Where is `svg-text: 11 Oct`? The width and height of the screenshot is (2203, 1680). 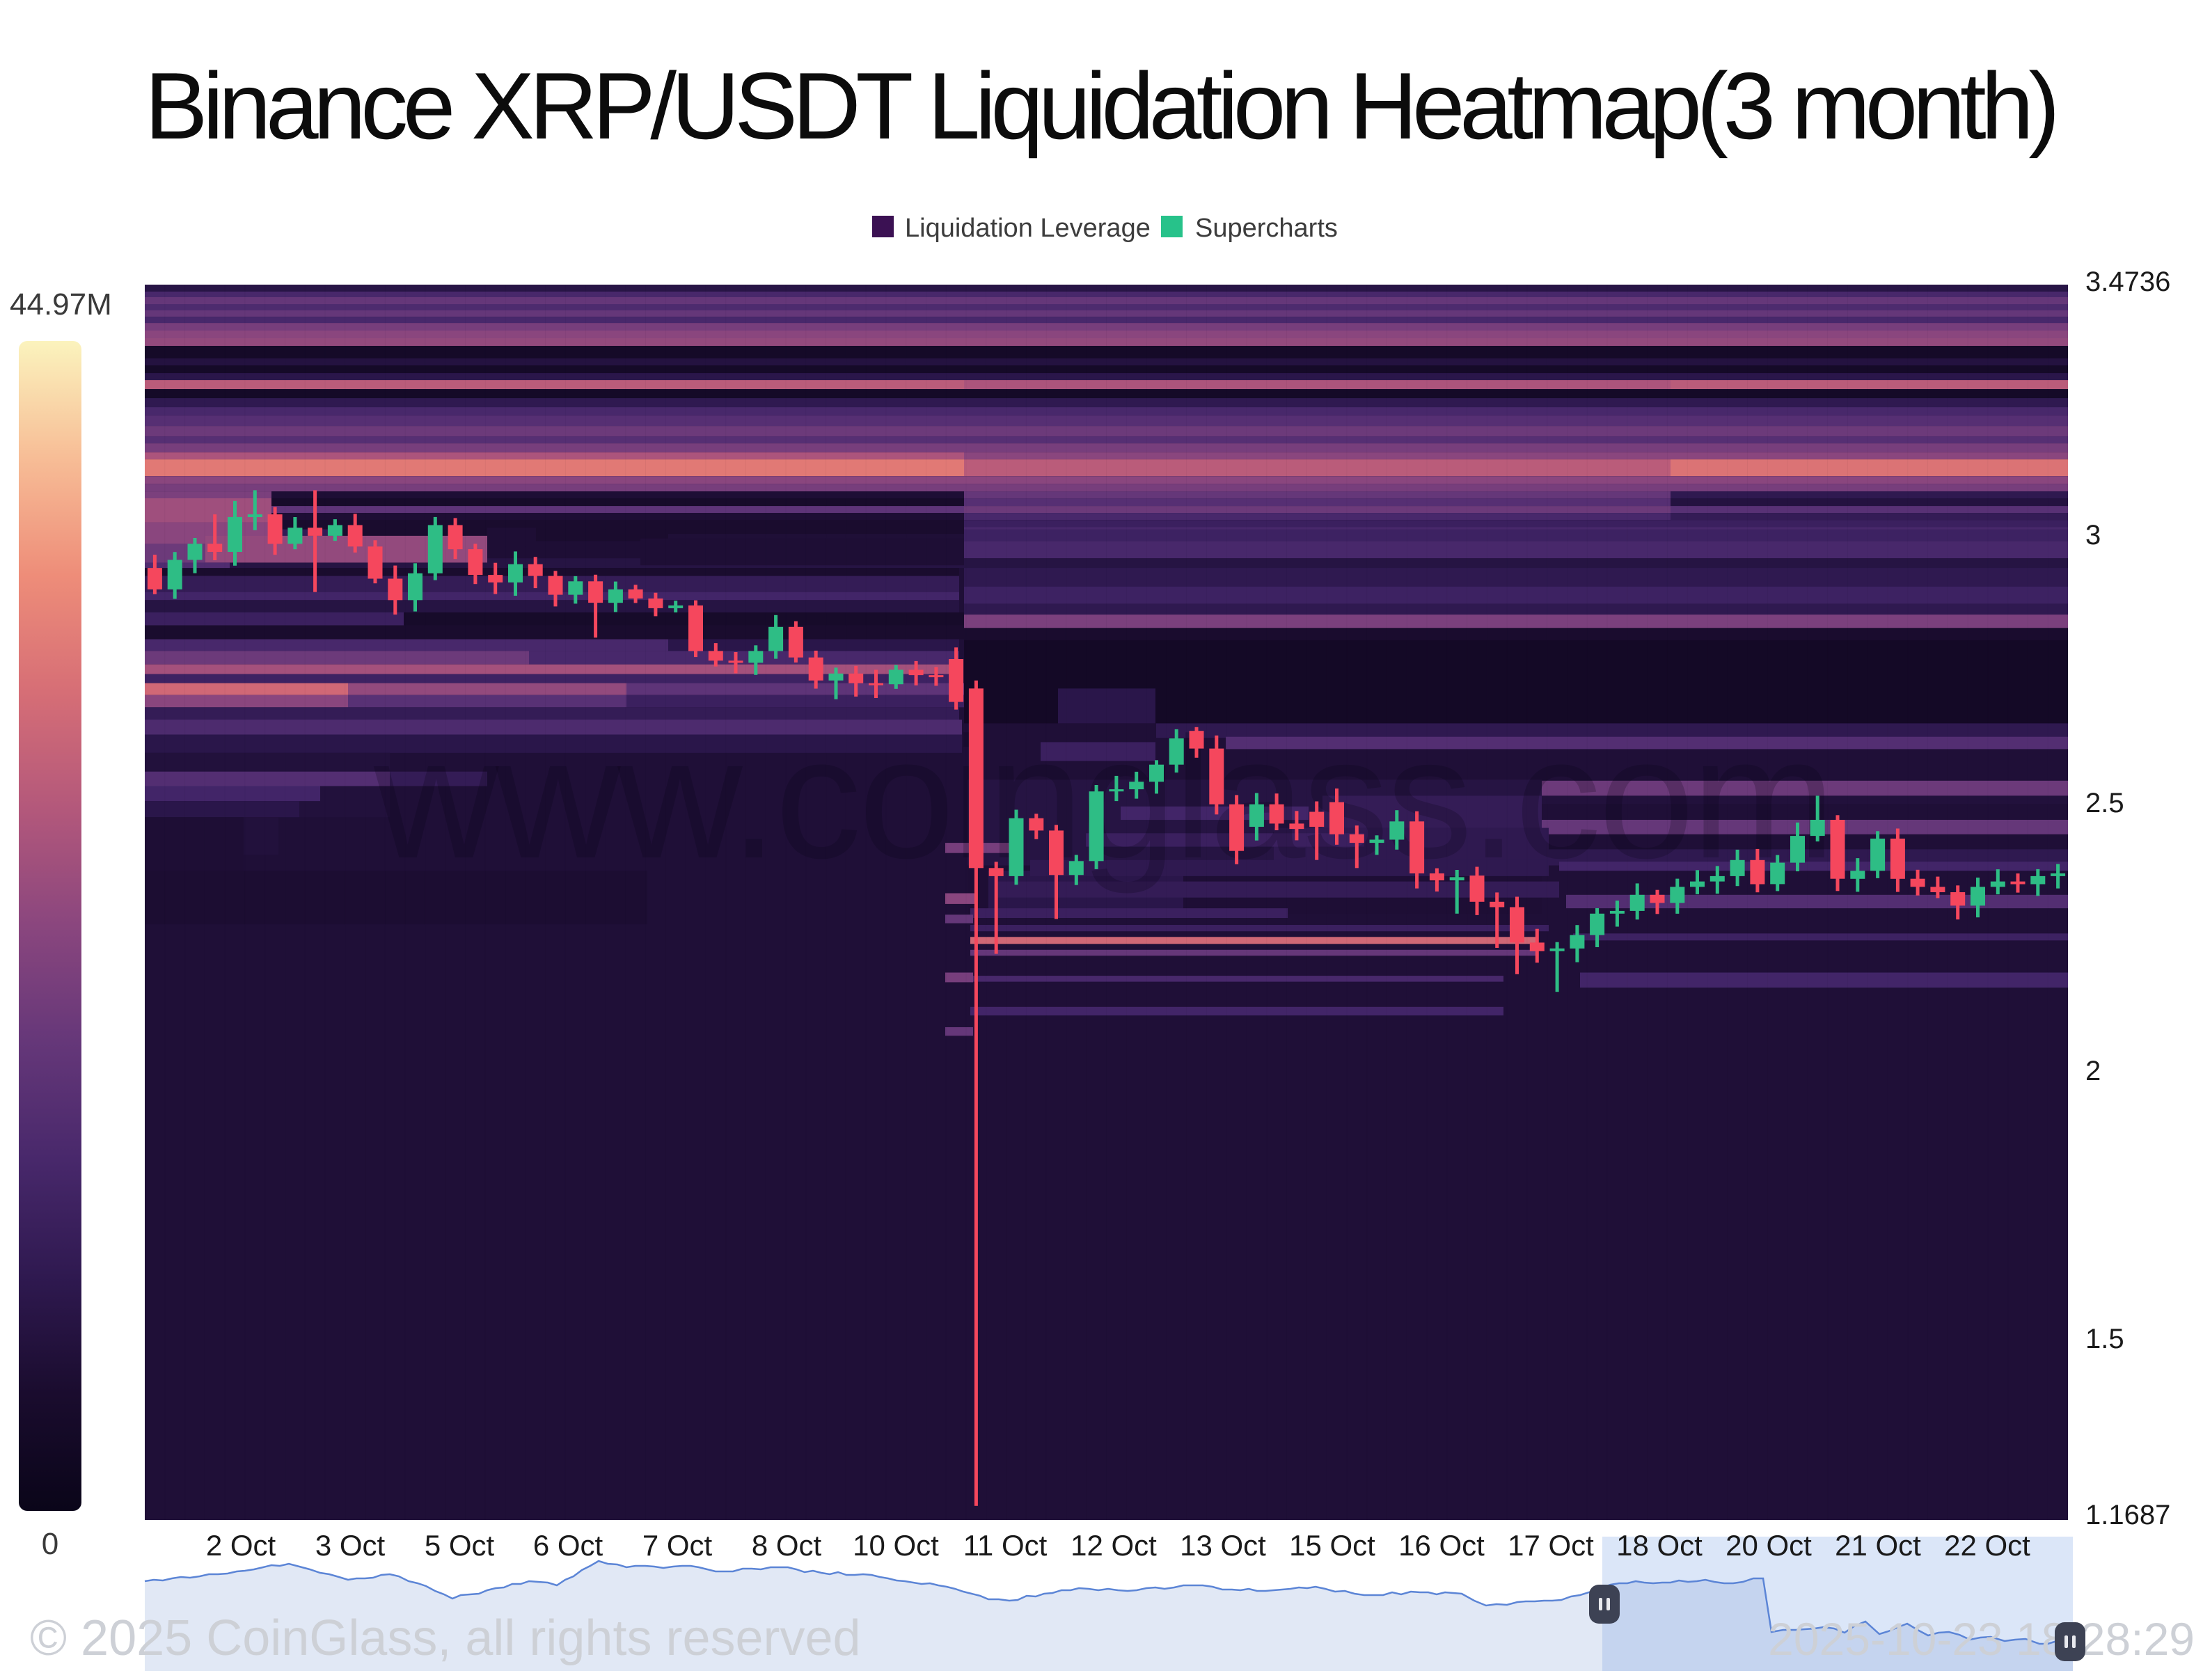 svg-text: 11 Oct is located at coordinates (1006, 1546).